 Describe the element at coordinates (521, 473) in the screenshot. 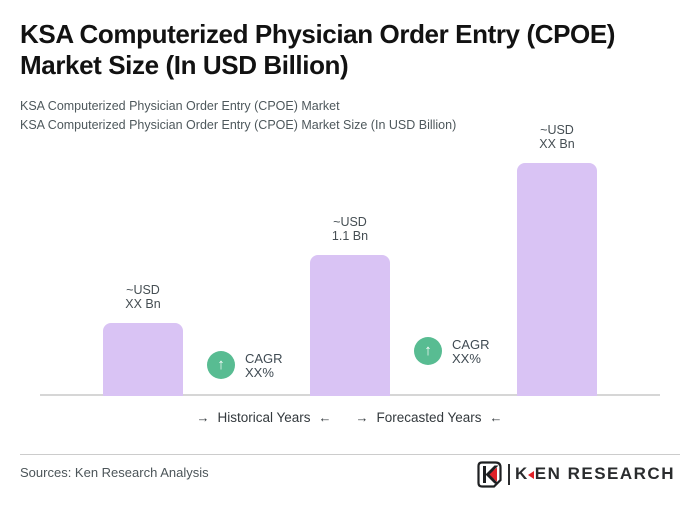

I see `logo-text-k: K` at that location.